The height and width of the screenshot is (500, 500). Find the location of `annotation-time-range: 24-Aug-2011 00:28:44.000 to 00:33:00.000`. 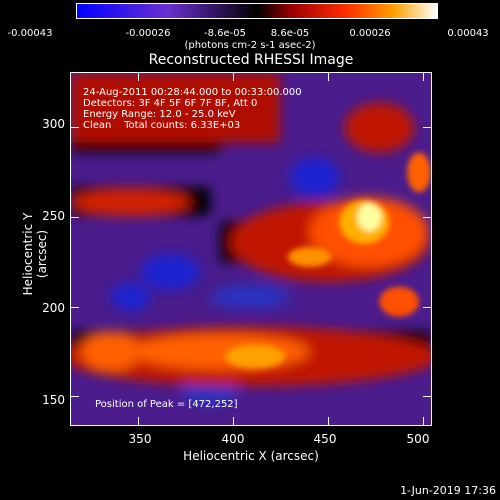

annotation-time-range: 24-Aug-2011 00:28:44.000 to 00:33:00.000 is located at coordinates (192, 92).